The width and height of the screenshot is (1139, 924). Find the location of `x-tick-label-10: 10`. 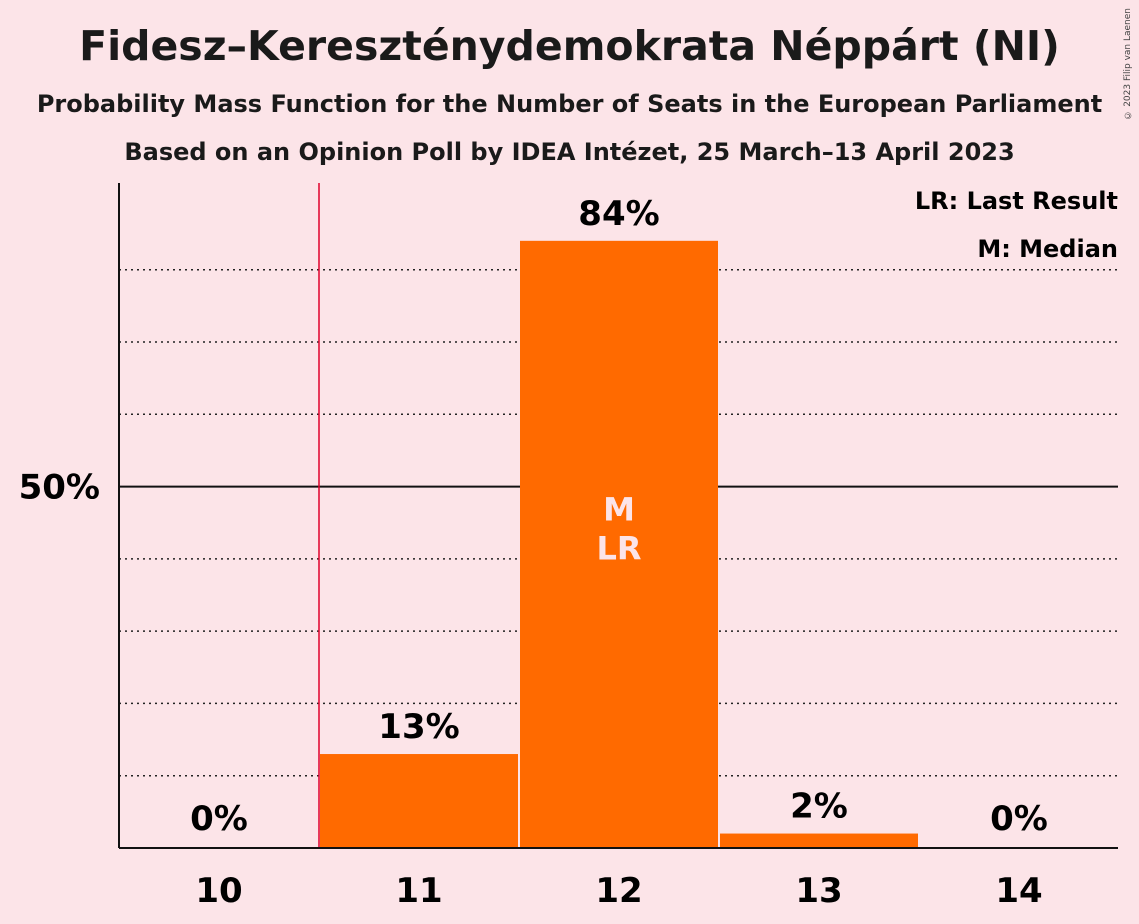

x-tick-label-10: 10 is located at coordinates (218, 891).